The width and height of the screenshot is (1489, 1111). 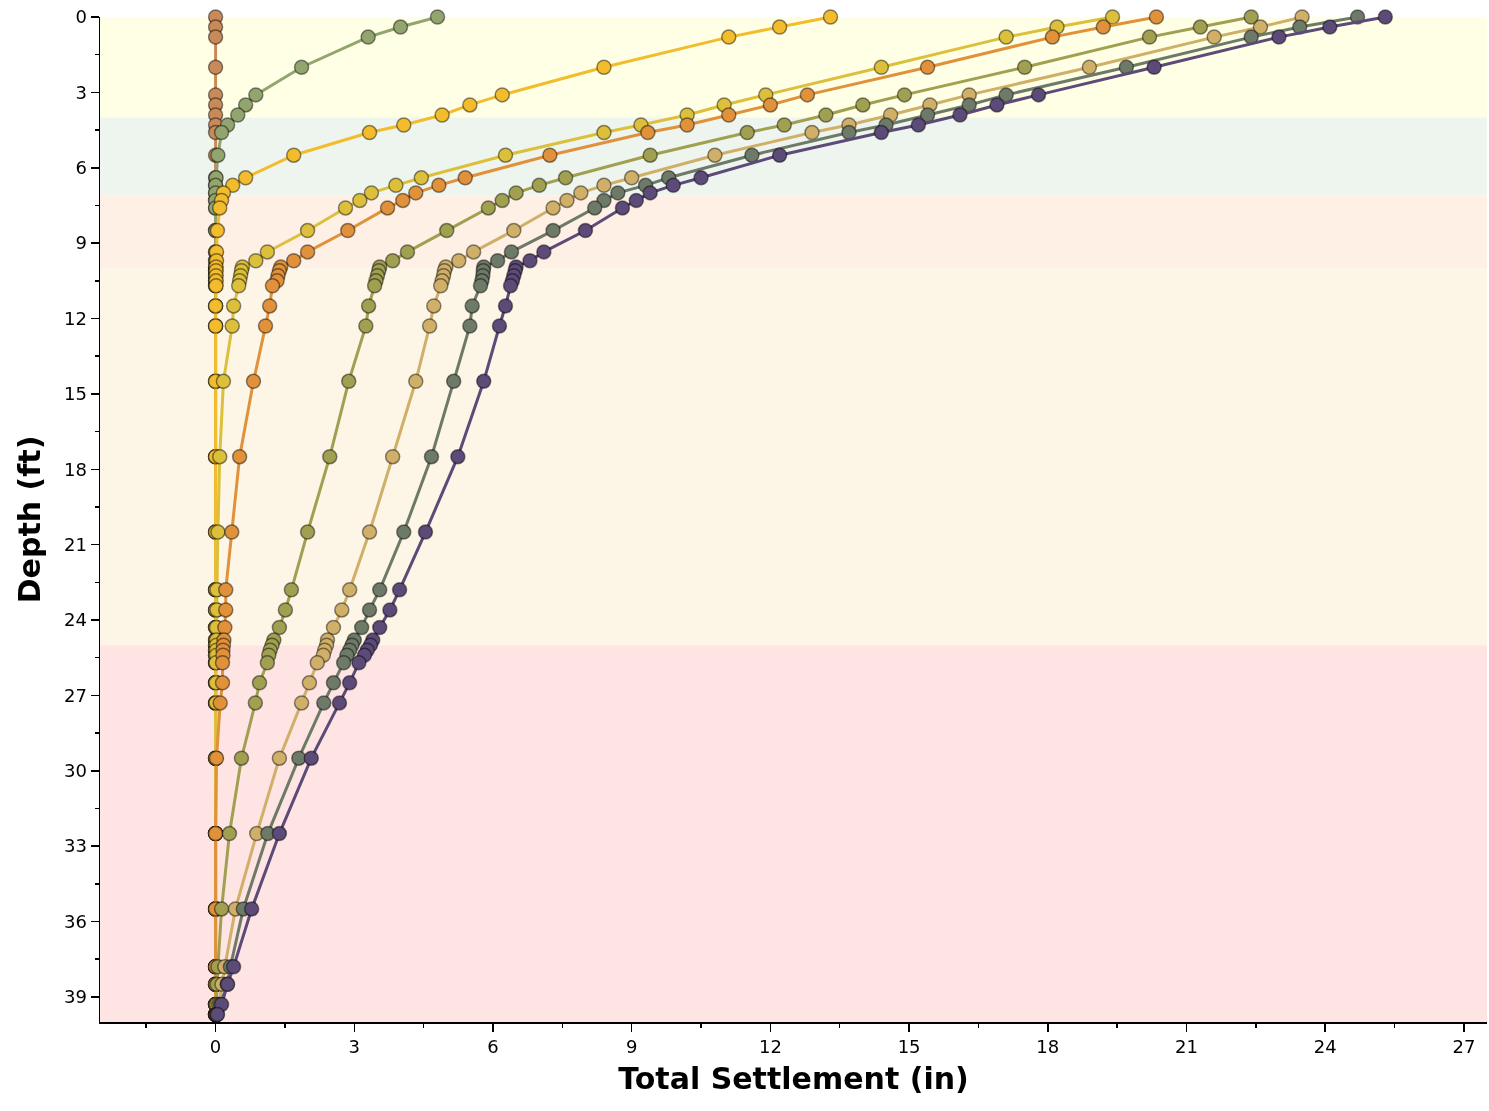 I want to click on y-tick-label: 30, so click(x=75, y=771).